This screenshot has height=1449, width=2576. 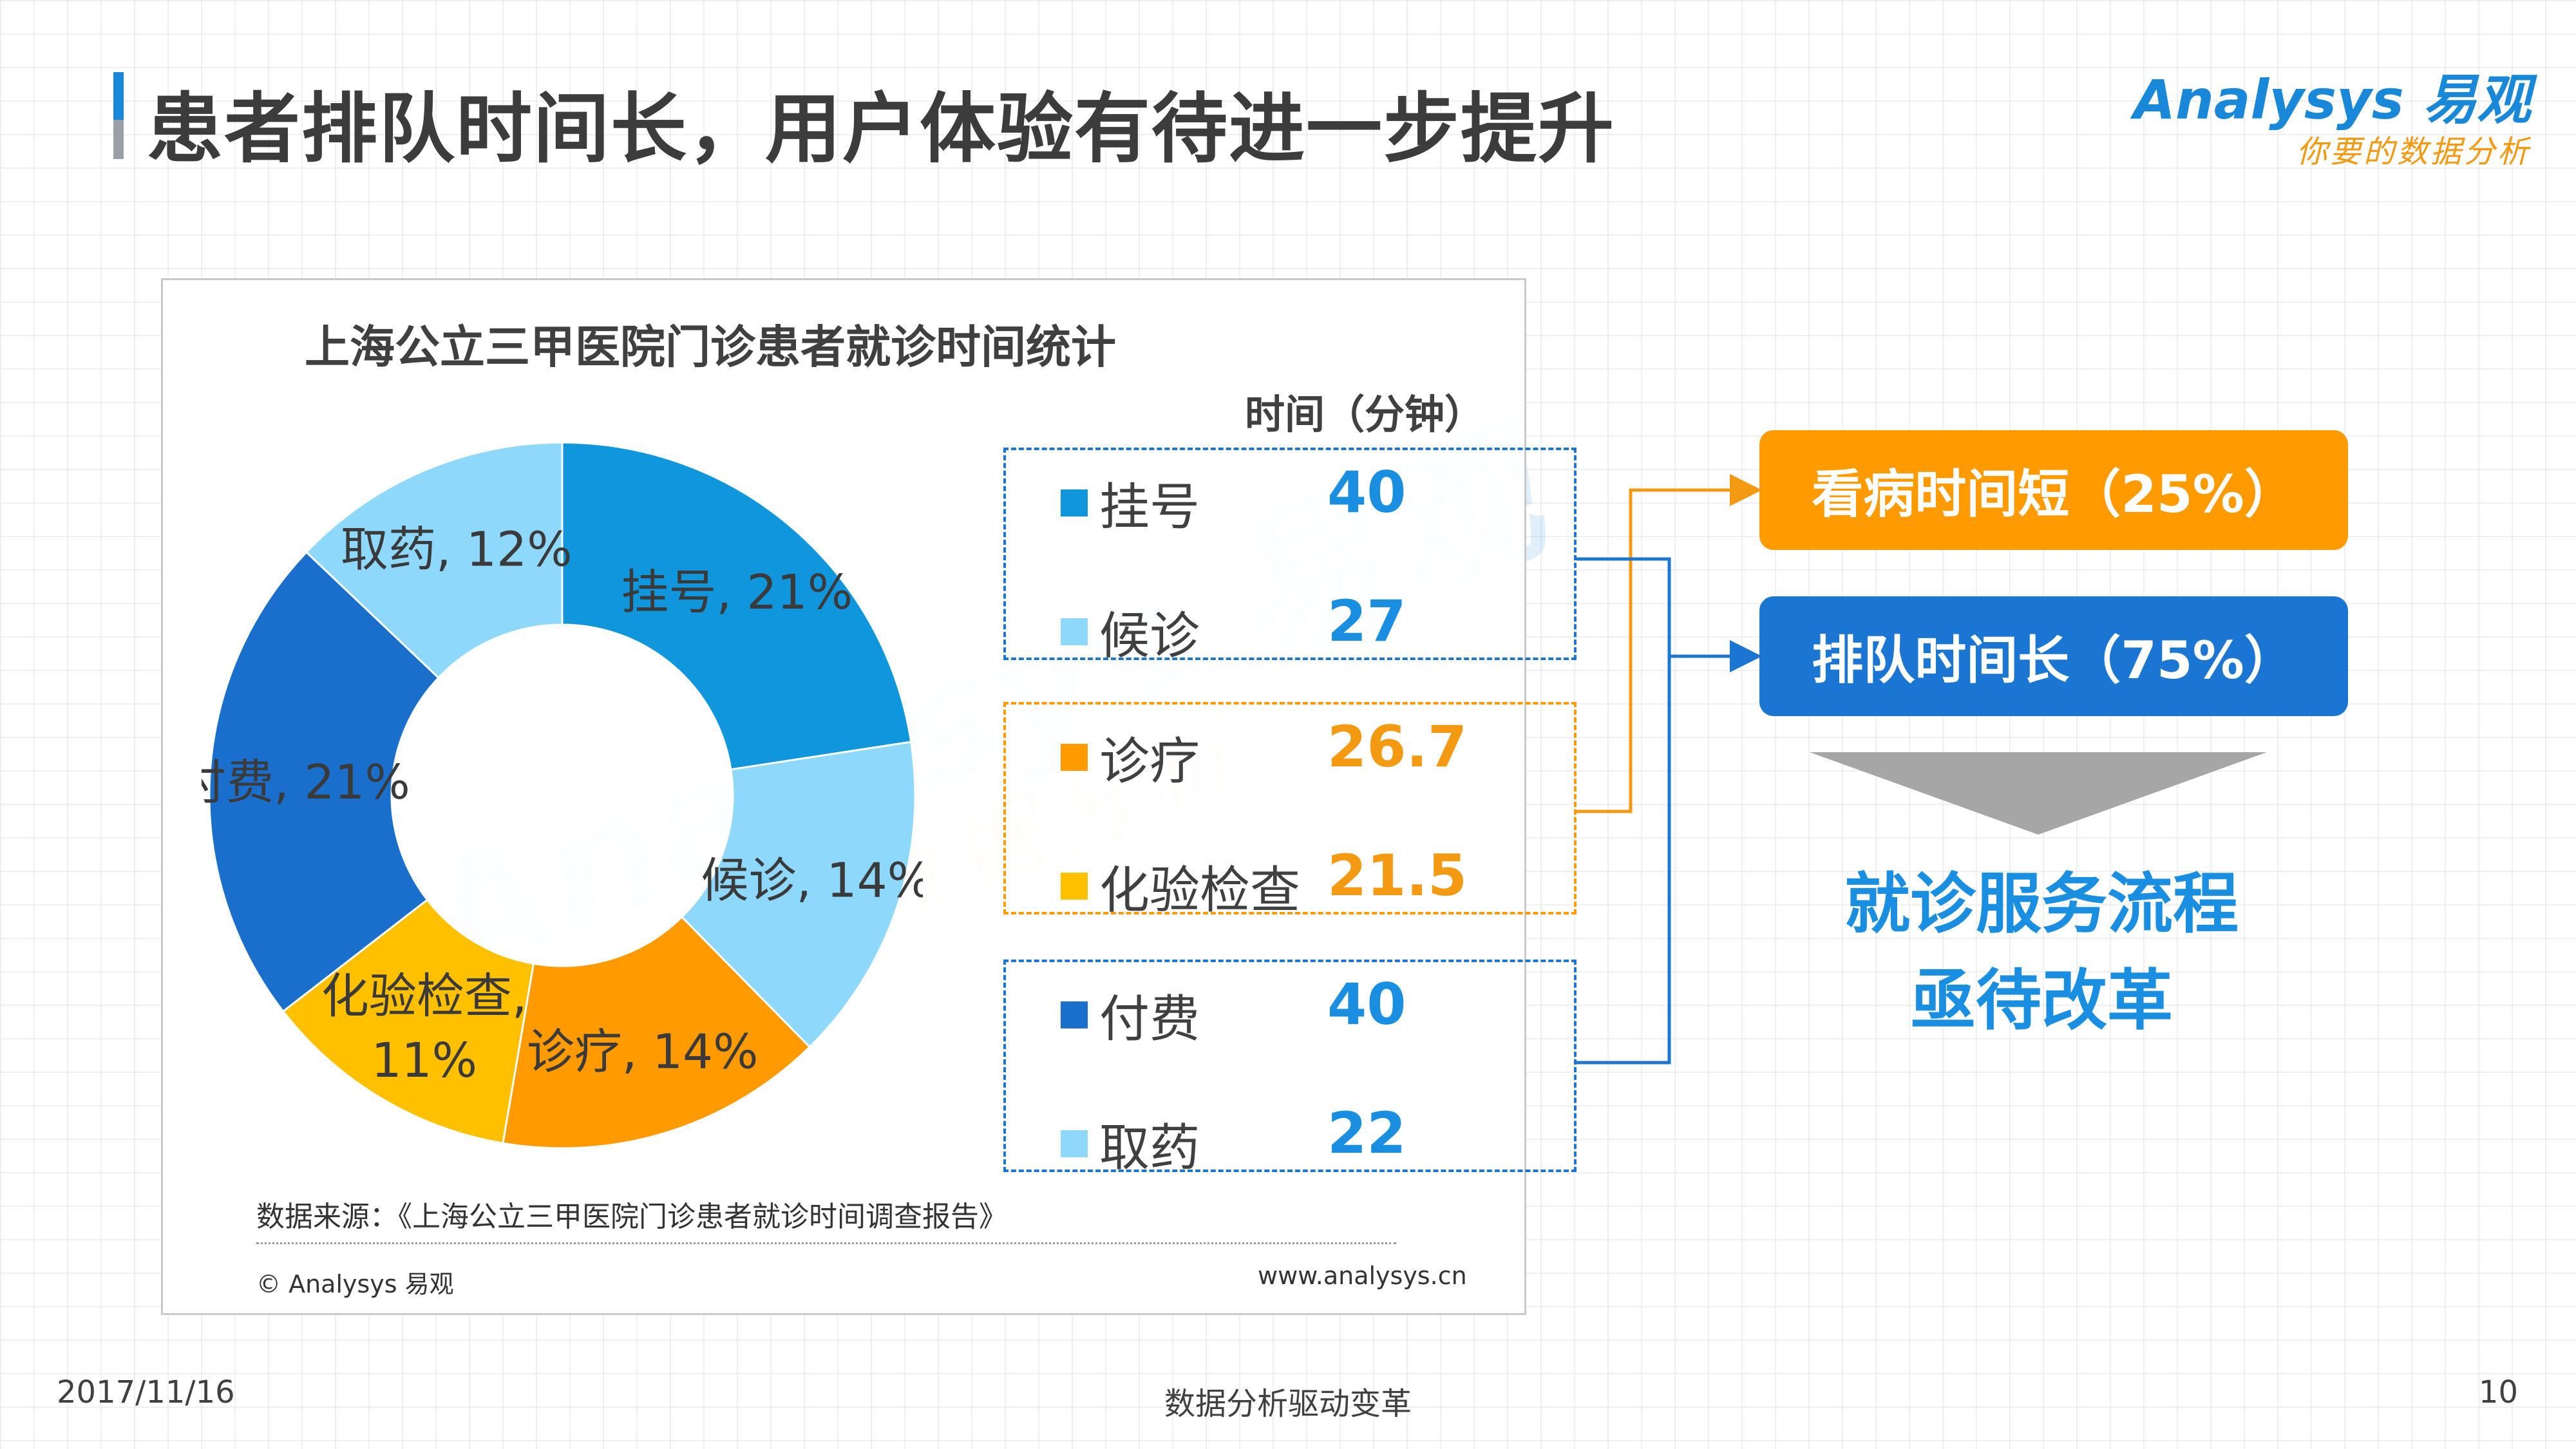 What do you see at coordinates (737, 592) in the screenshot?
I see `donut-label-0: 挂号, 21%` at bounding box center [737, 592].